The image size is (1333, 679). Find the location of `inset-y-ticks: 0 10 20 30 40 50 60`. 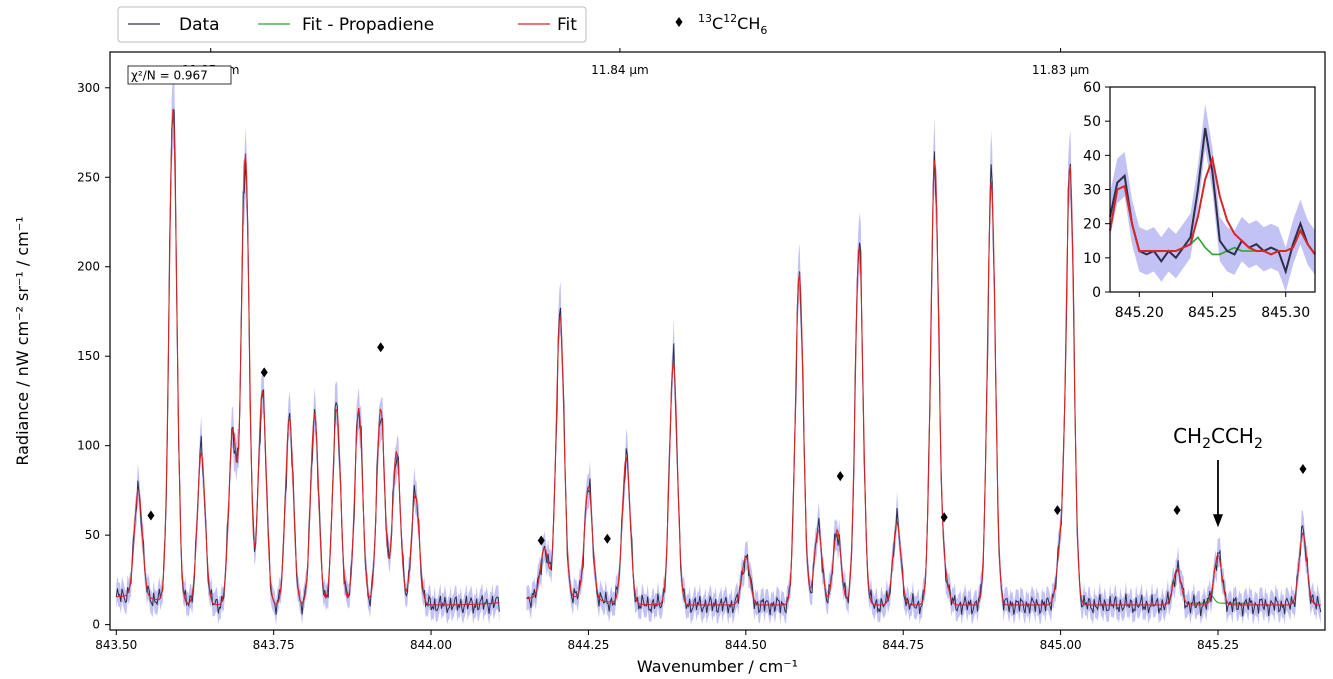

inset-y-ticks: 0 10 20 30 40 50 60 is located at coordinates (1096, 190).